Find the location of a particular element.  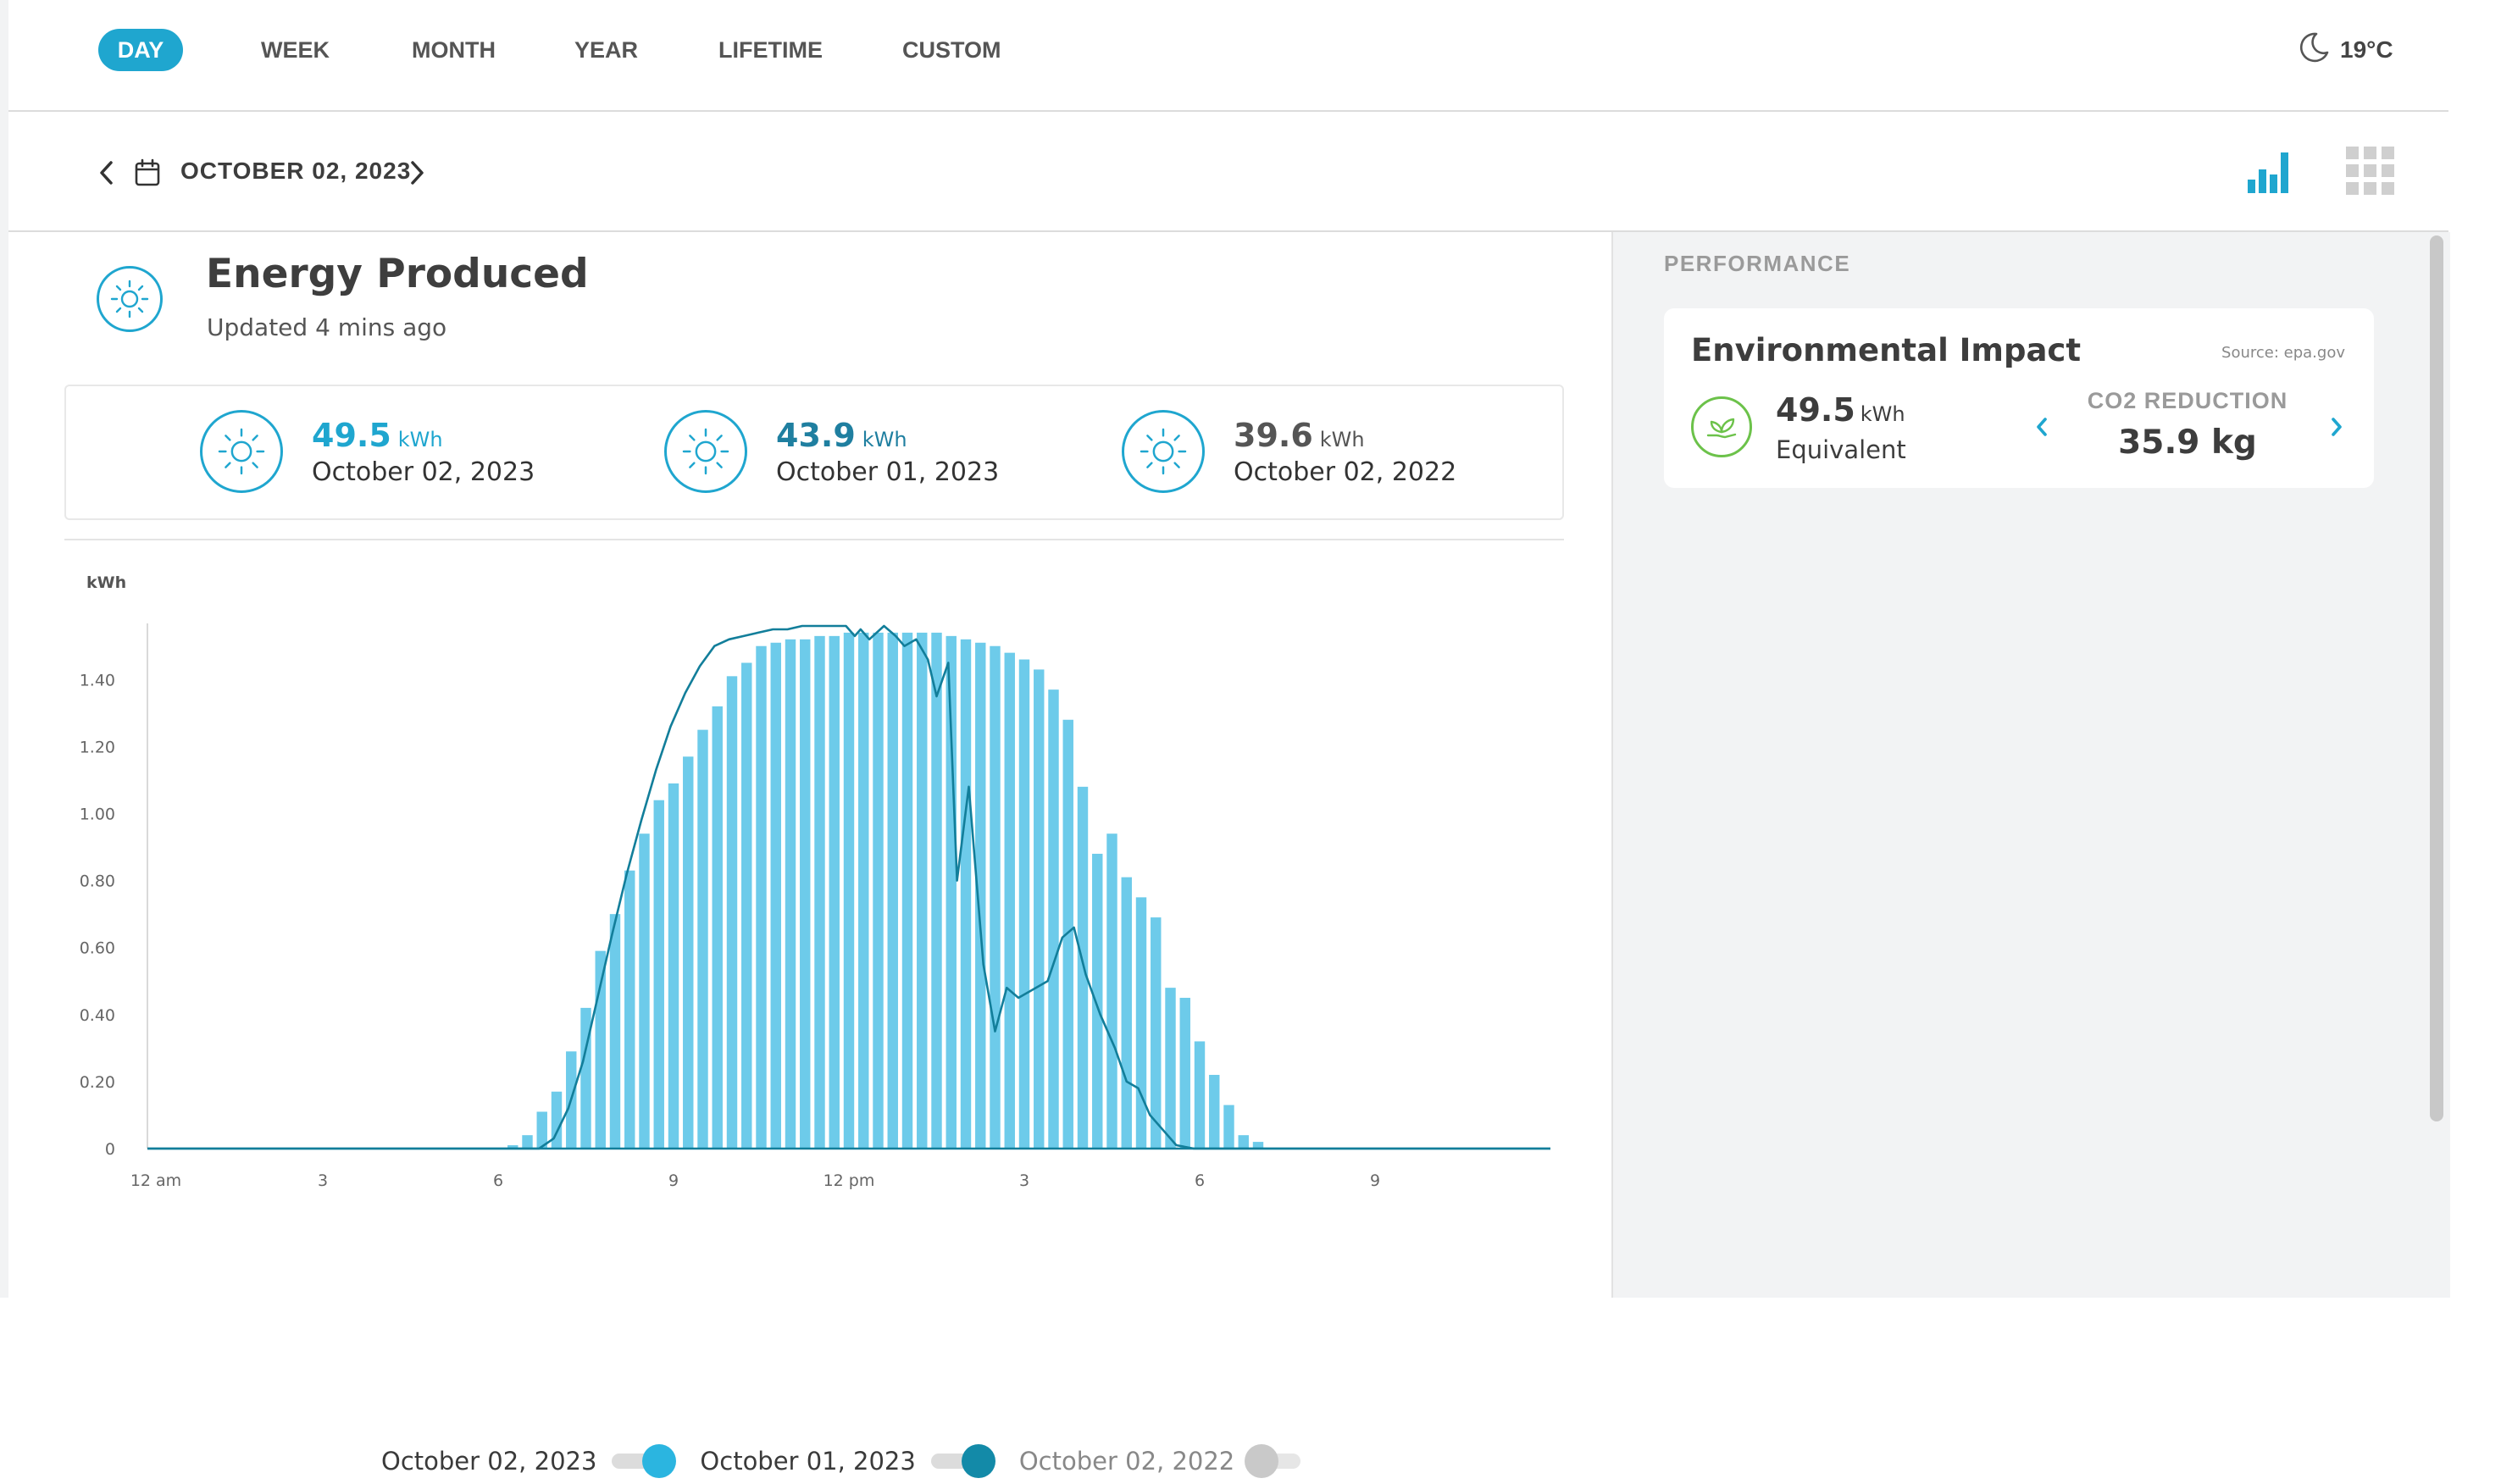

grid-view-button is located at coordinates (2370, 171).